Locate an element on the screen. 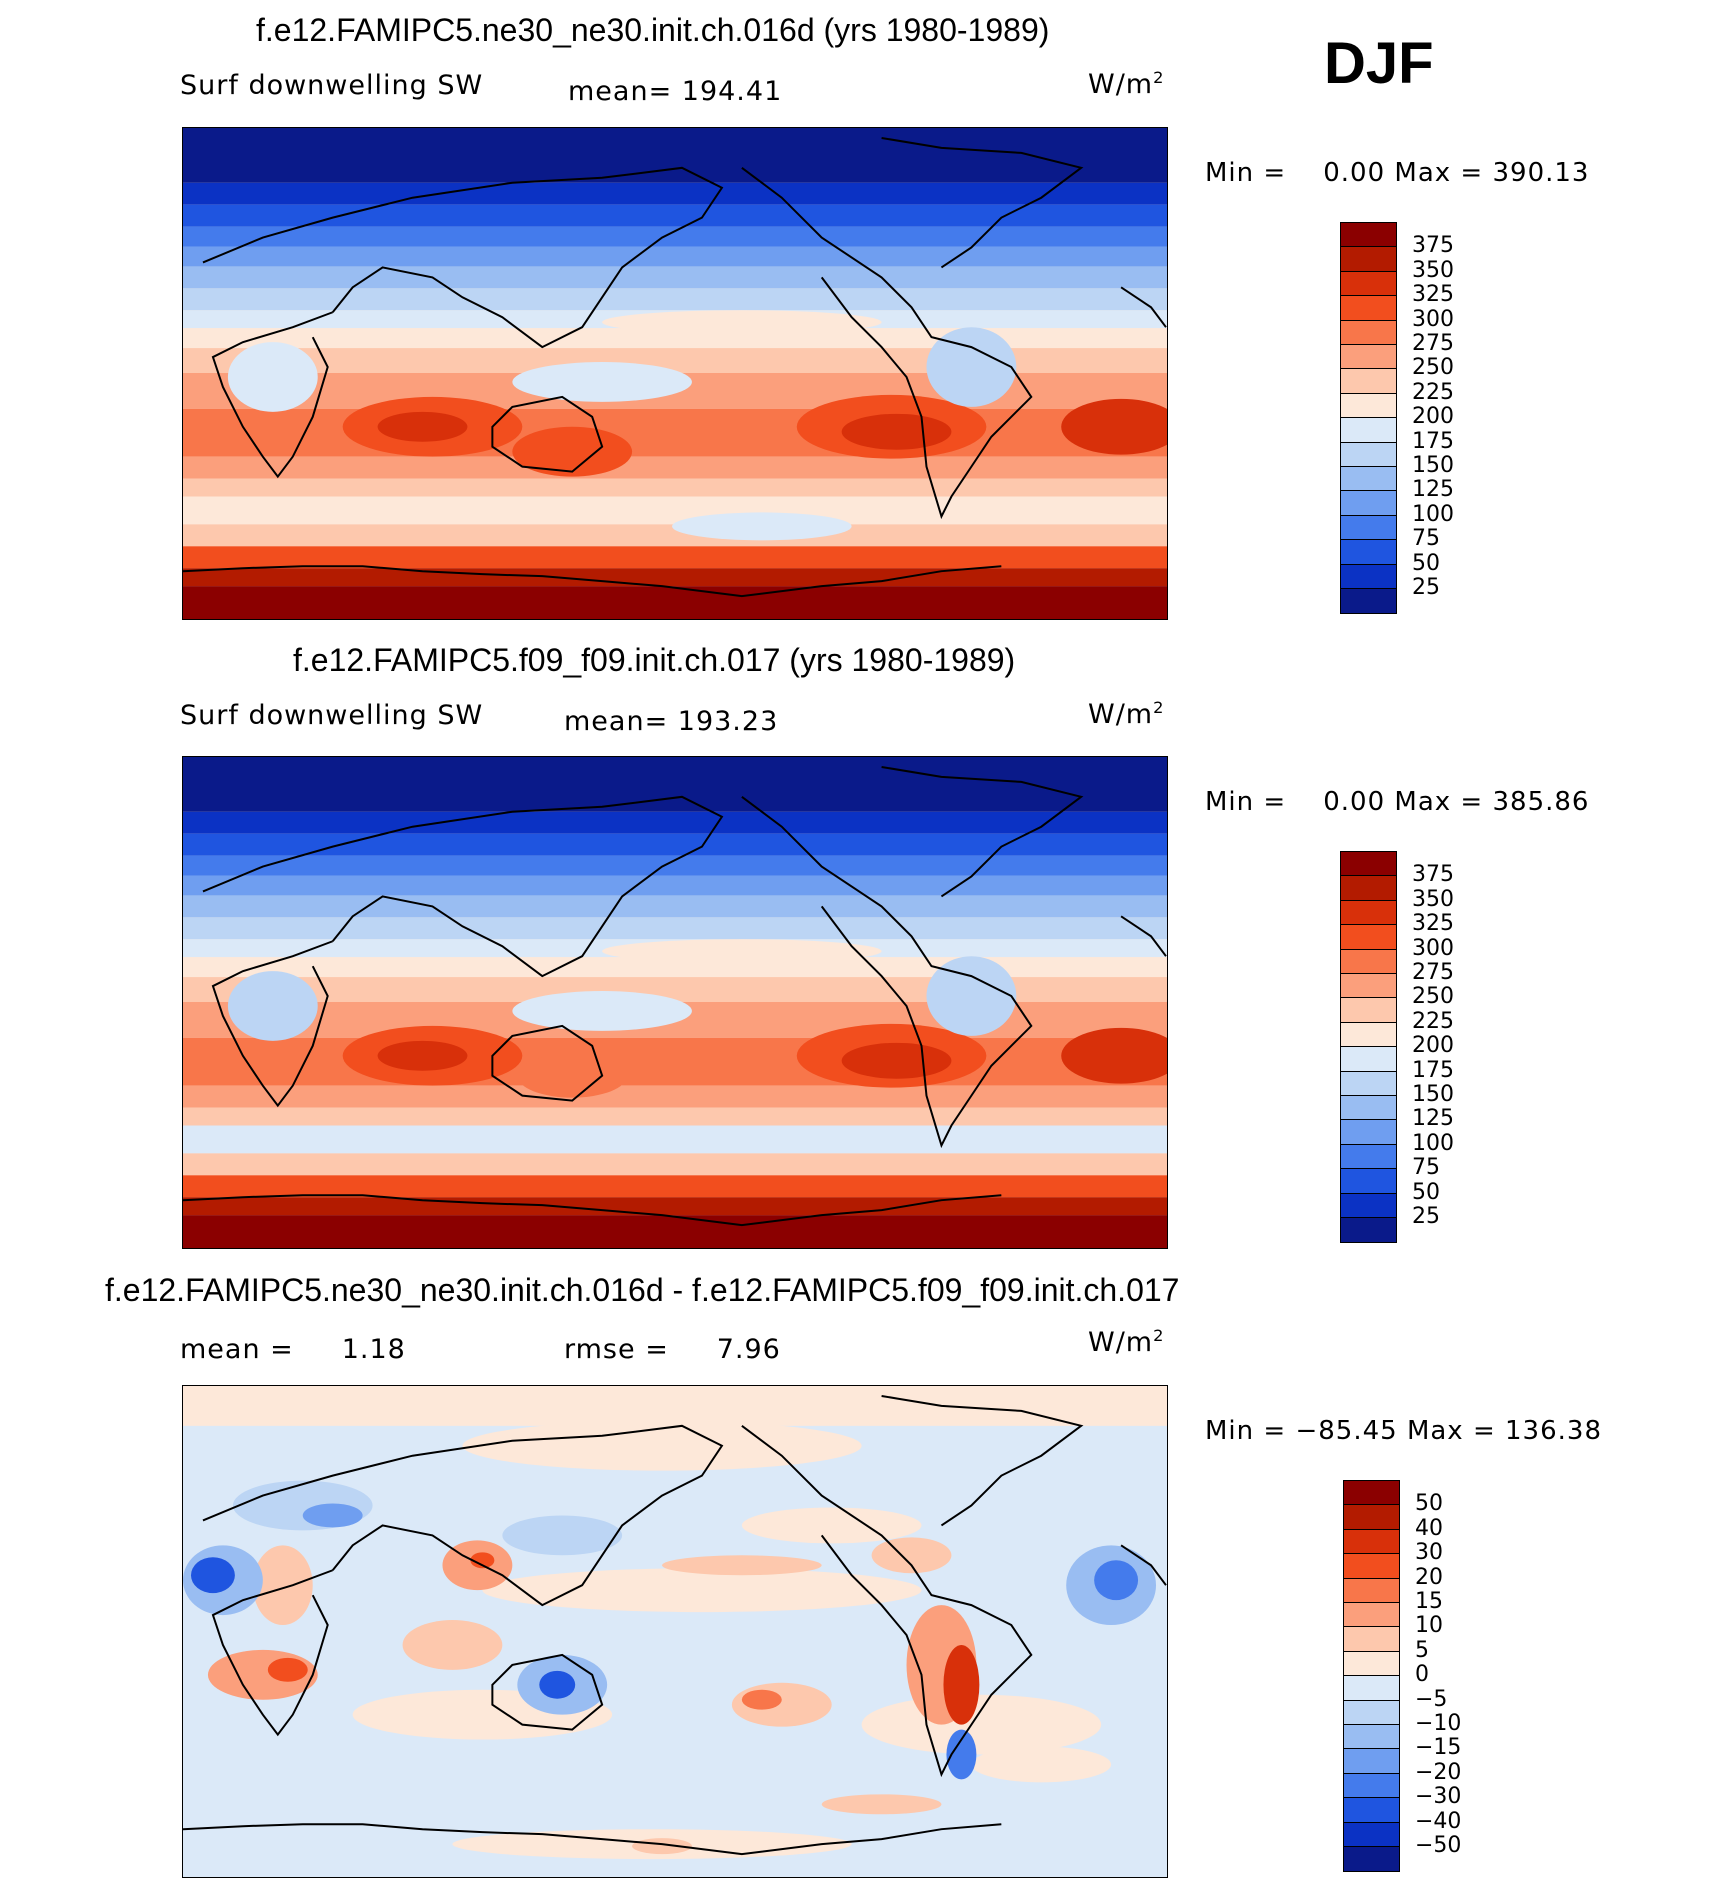 The image size is (1710, 1880). panel1-min-max: Min = 0.00 Max = 390.13 is located at coordinates (1397, 173).